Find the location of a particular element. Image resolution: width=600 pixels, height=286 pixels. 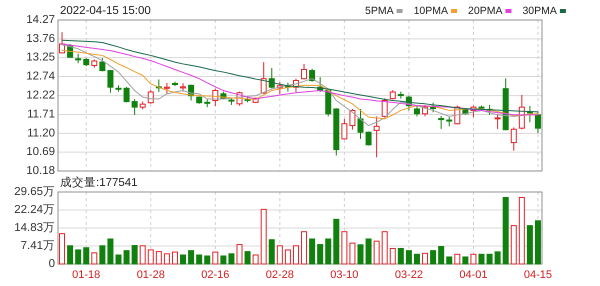

x-tick-label: 04-01 is located at coordinates (473, 275).